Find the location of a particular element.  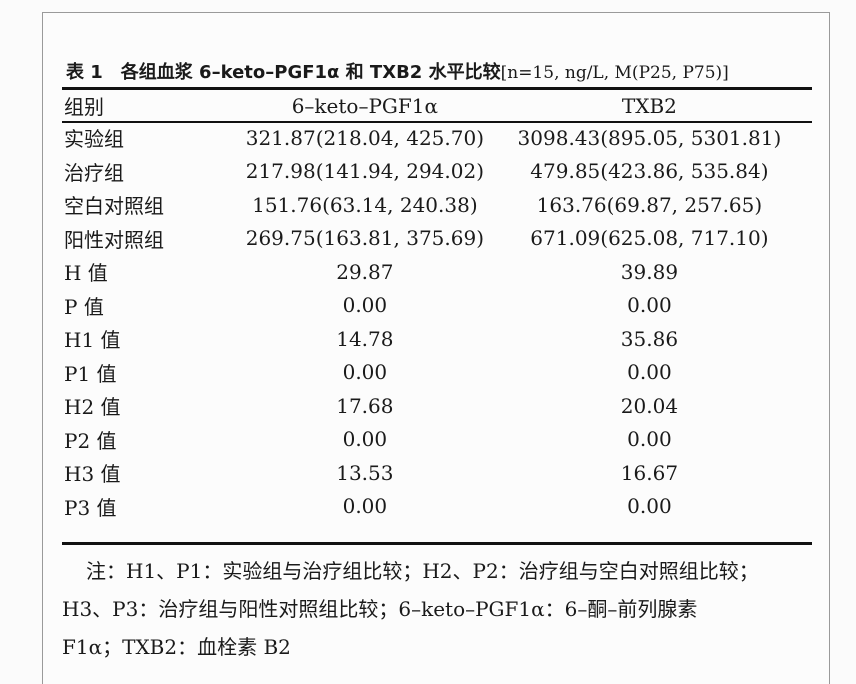

row-label: 实验组 is located at coordinates (94, 139).